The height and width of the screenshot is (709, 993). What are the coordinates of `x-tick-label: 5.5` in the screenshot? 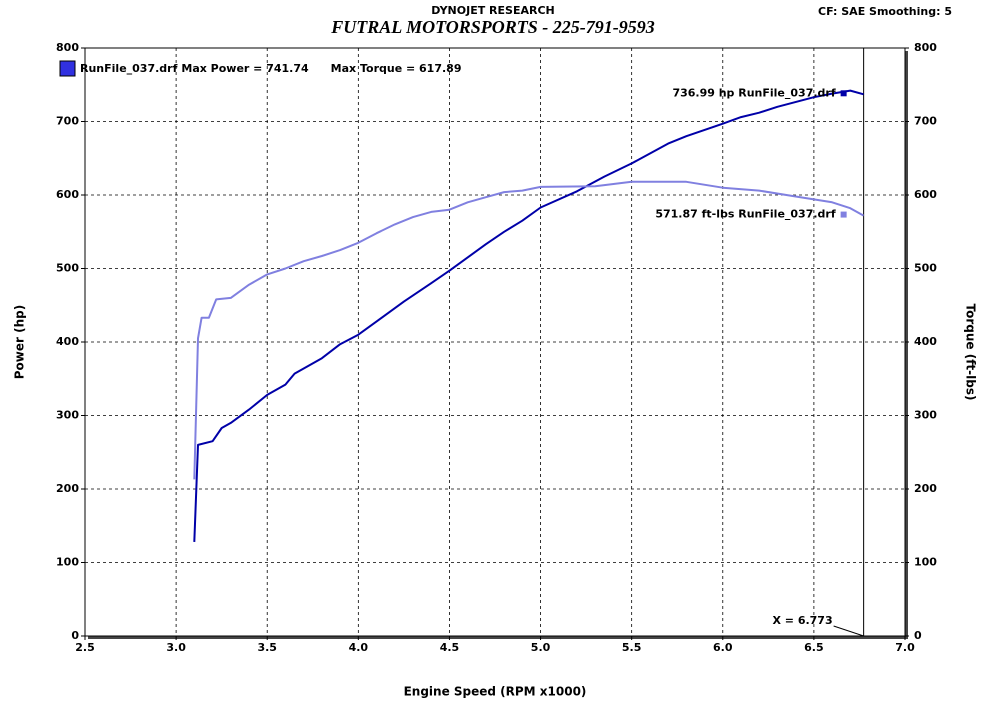 It's located at (632, 647).